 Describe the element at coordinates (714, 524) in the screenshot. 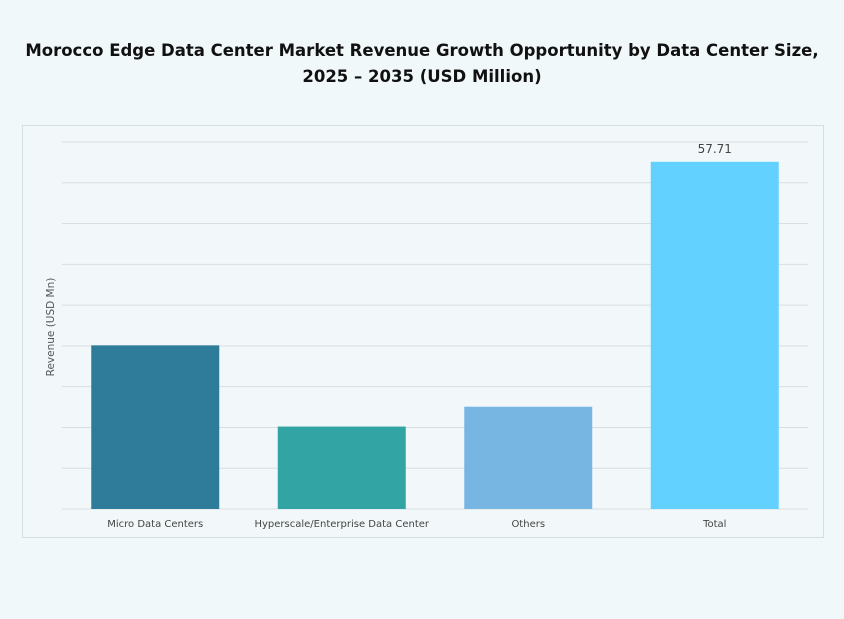

I see `x-tick-label: Total` at that location.